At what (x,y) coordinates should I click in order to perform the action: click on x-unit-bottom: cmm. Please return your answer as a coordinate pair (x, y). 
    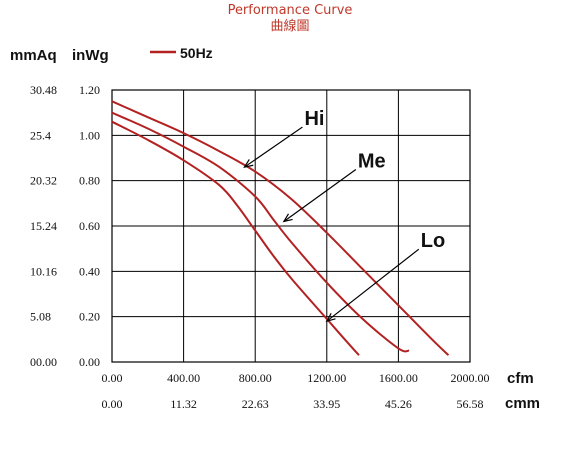
    Looking at the image, I should click on (522, 403).